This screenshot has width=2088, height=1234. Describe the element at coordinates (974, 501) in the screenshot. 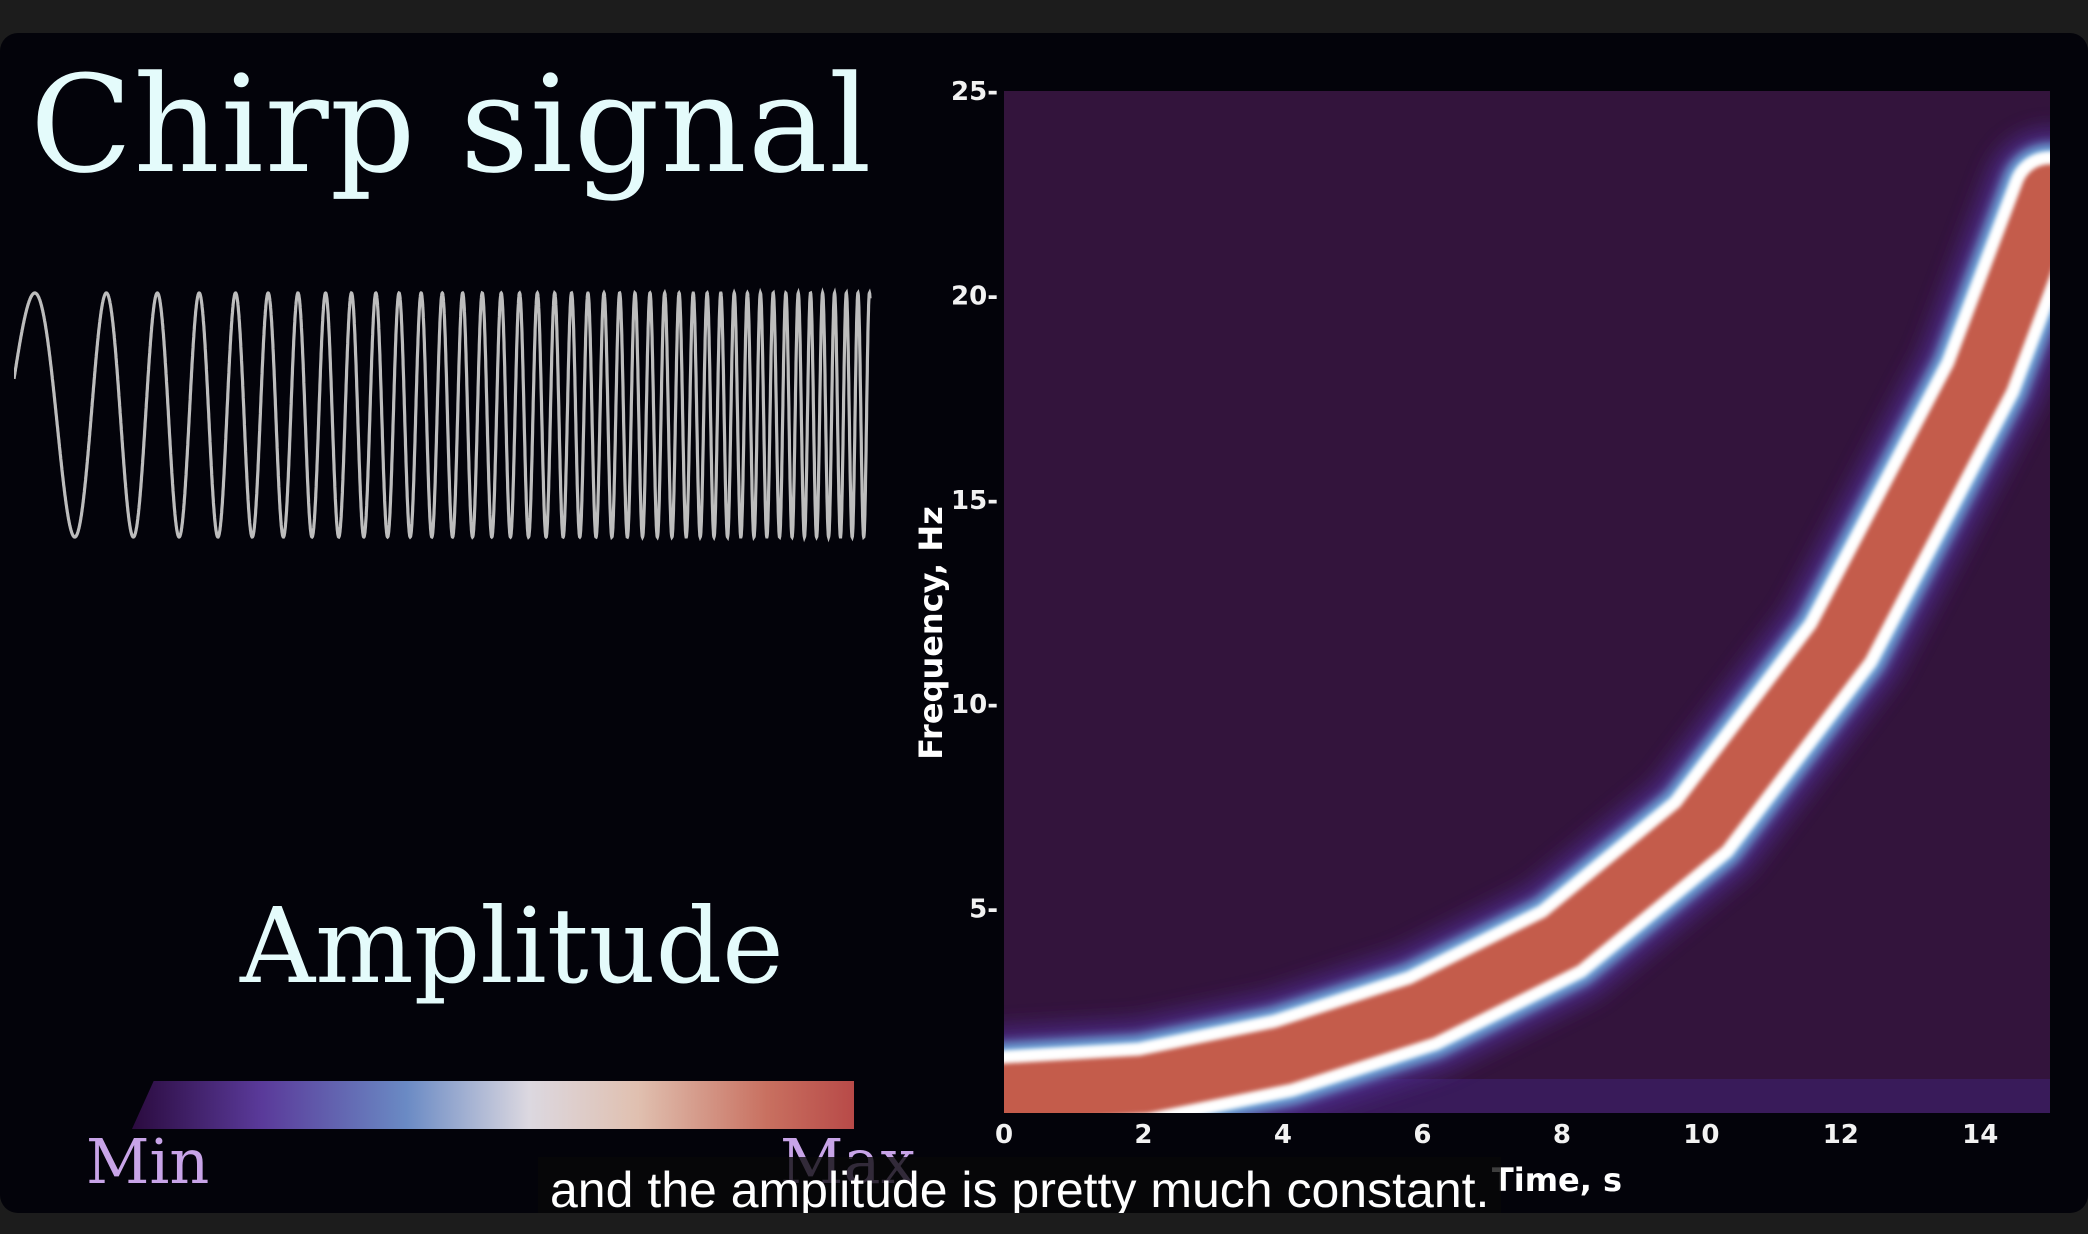

I see `y-tick-label: 15-` at that location.